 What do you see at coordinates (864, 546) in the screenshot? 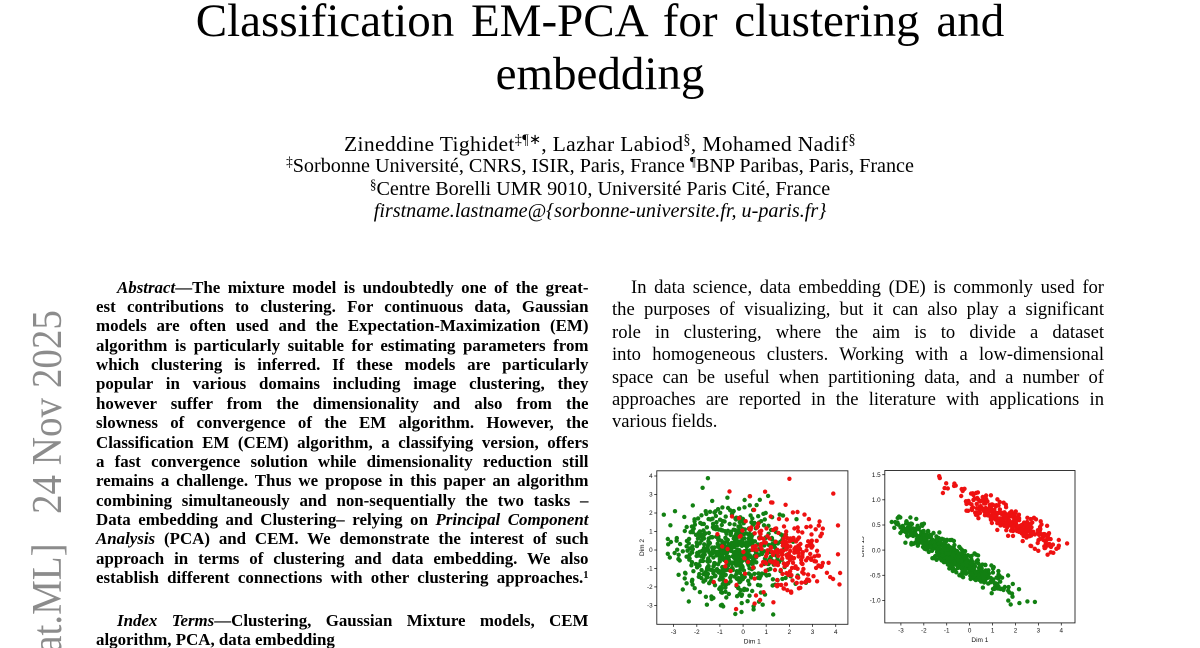
I see `svg-text: Dim 15` at bounding box center [864, 546].